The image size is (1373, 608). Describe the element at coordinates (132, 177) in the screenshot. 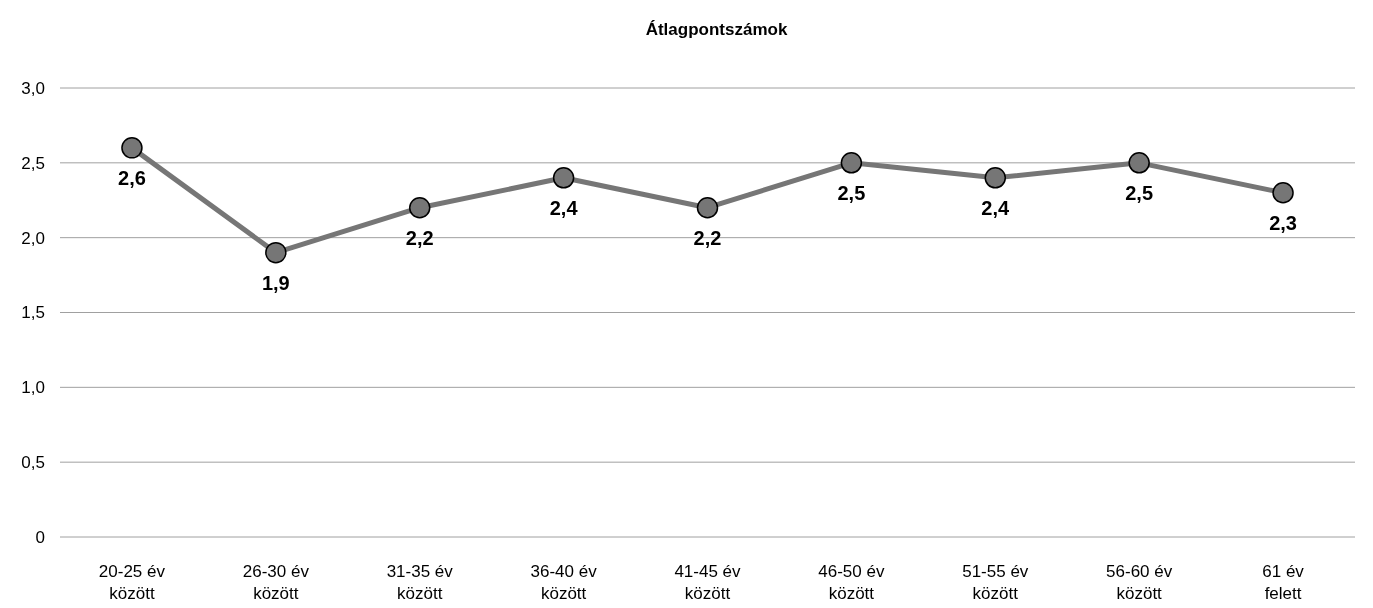

I see `data-label: 2,6` at that location.